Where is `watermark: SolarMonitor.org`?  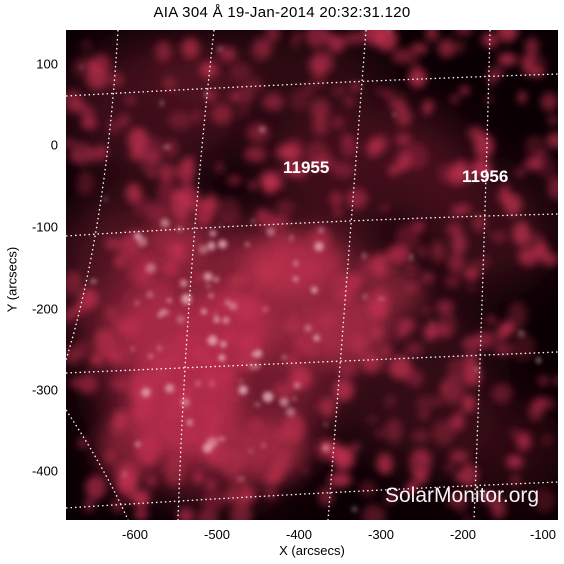
watermark: SolarMonitor.org is located at coordinates (462, 495).